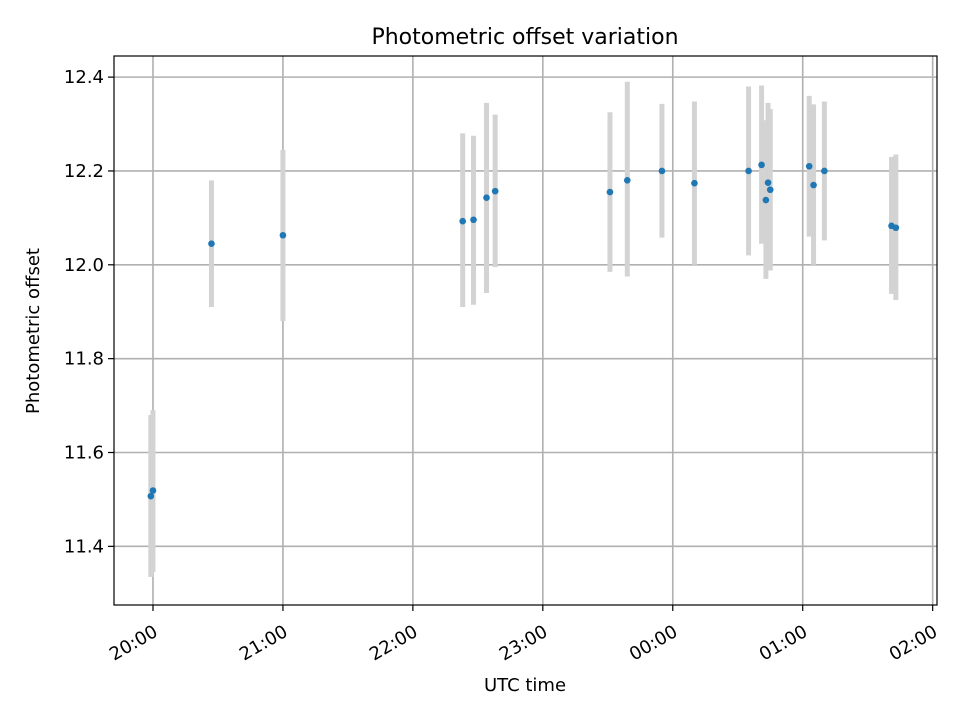 The image size is (960, 720). Describe the element at coordinates (84, 171) in the screenshot. I see `y-tick-label: 12.2` at that location.